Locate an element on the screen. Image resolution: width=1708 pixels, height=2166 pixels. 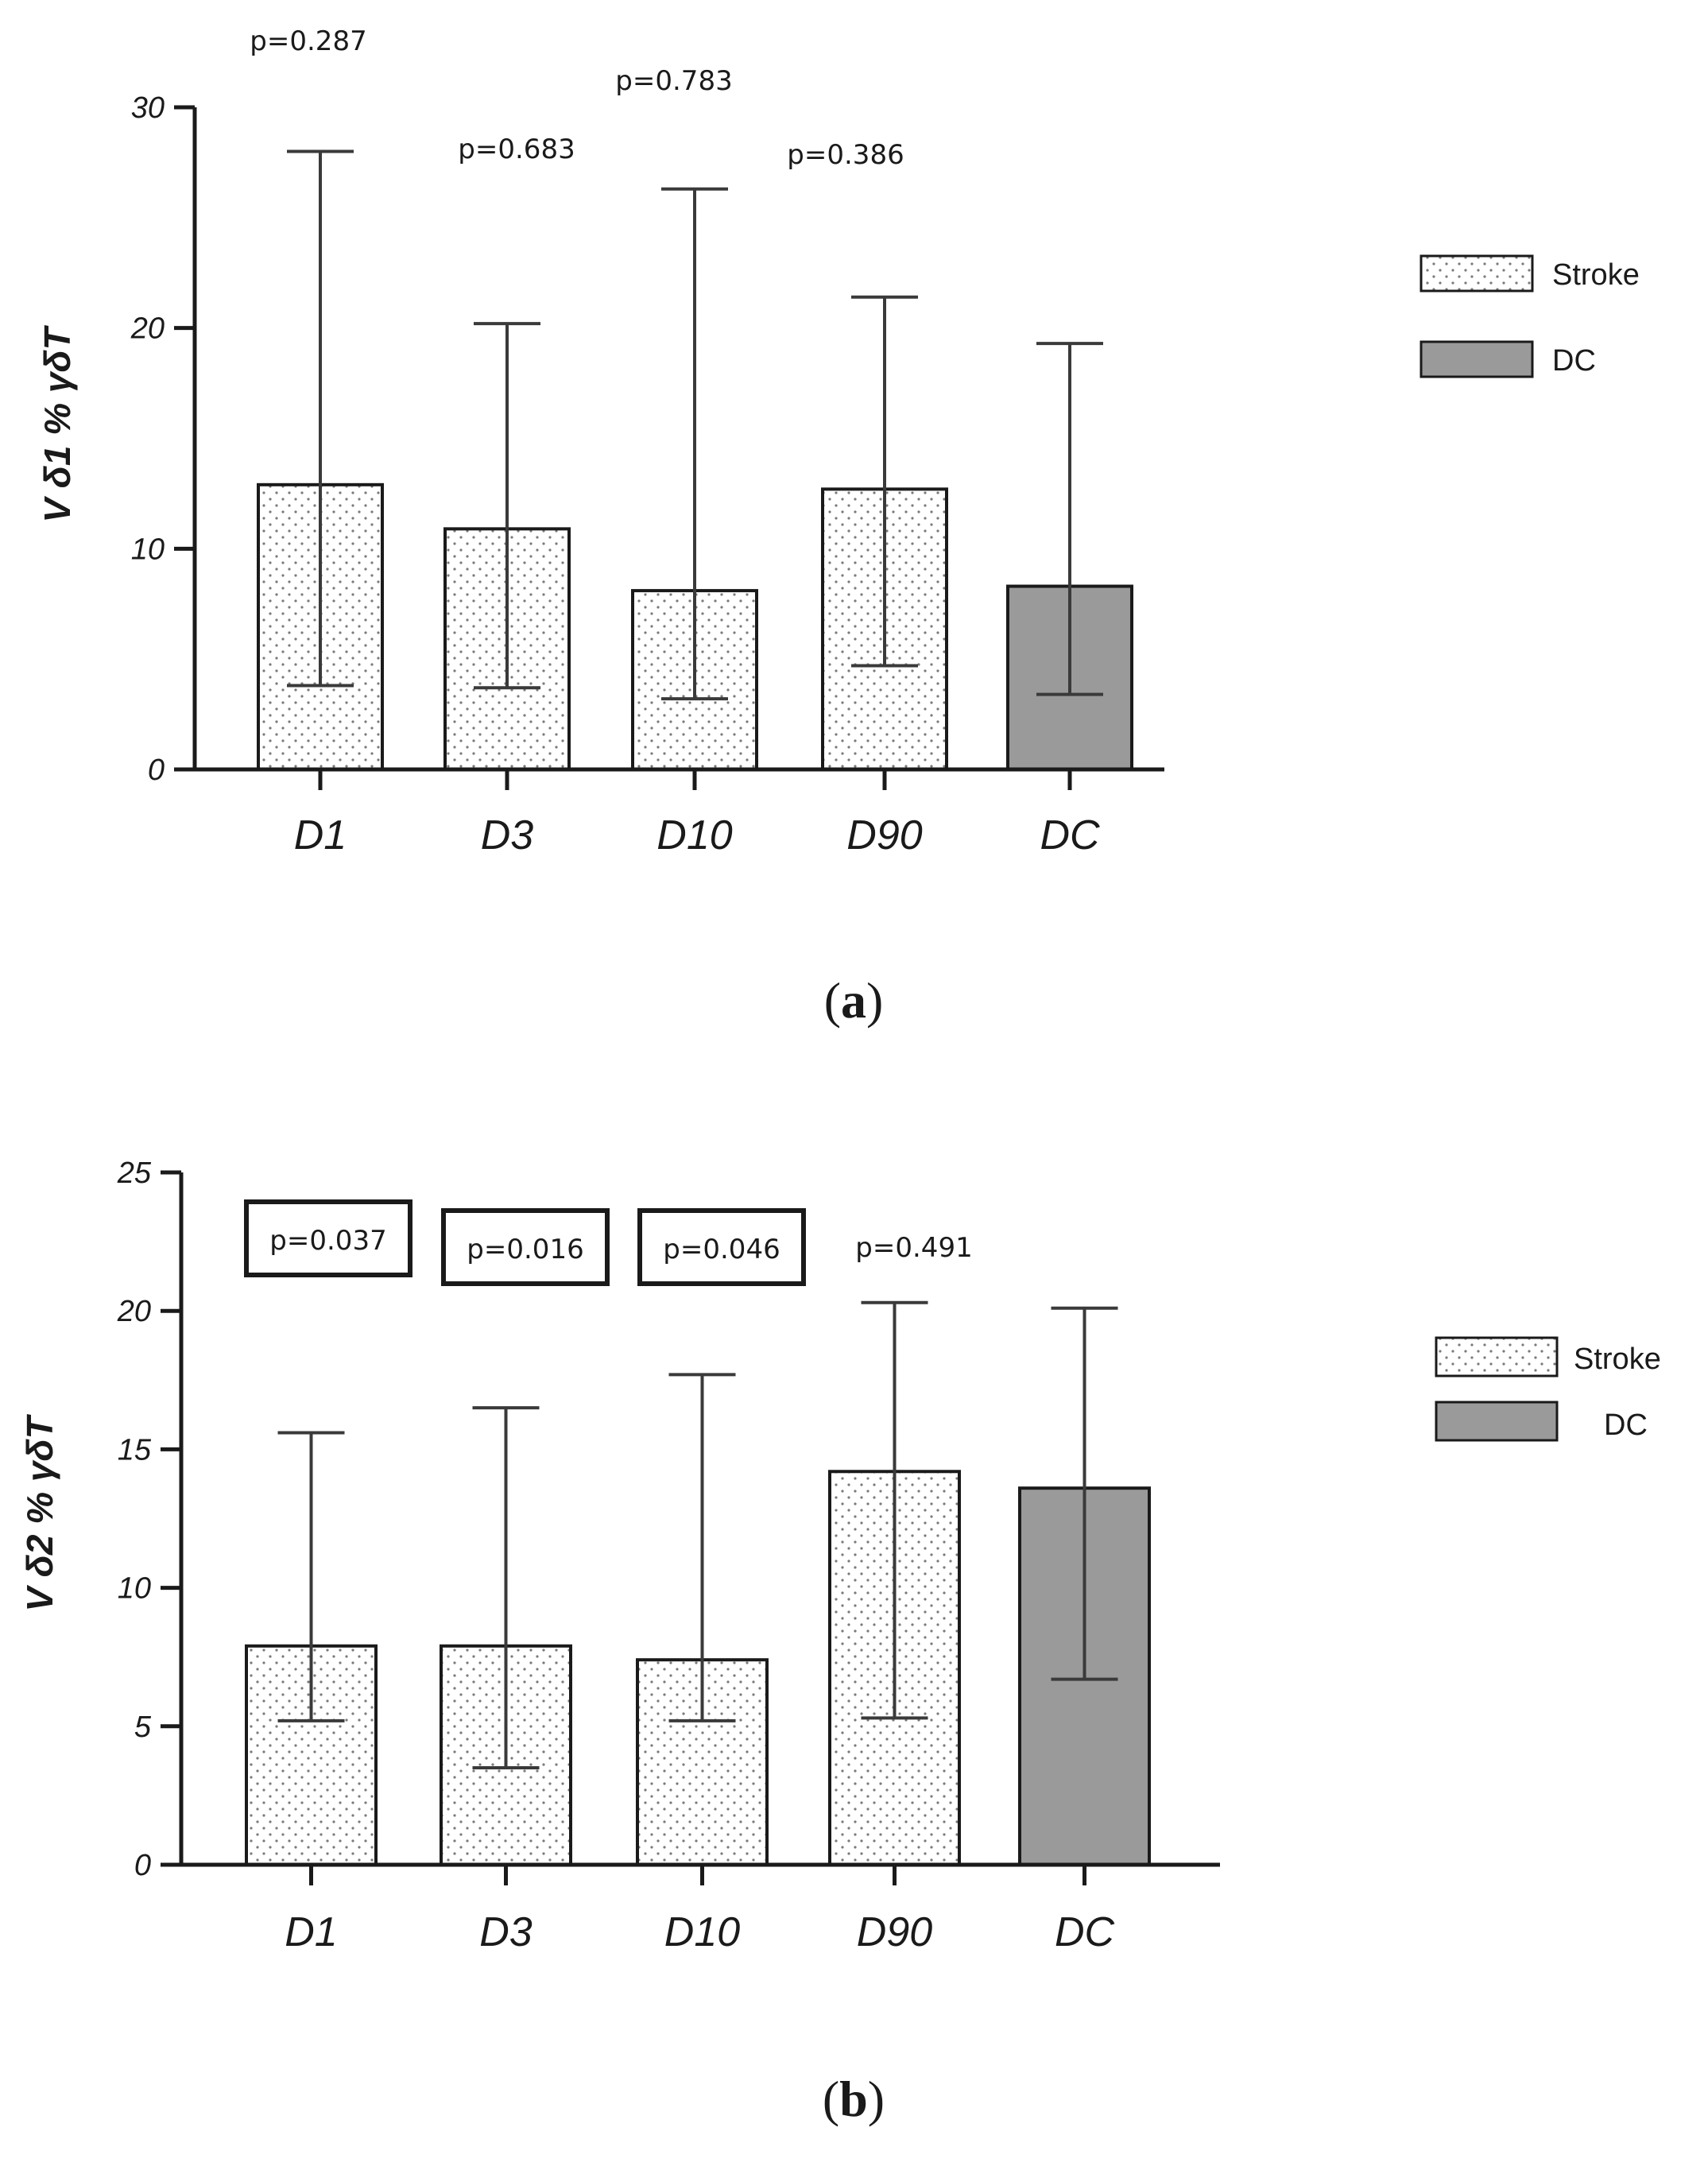
panel-label-a: (a) is located at coordinates (854, 1001).